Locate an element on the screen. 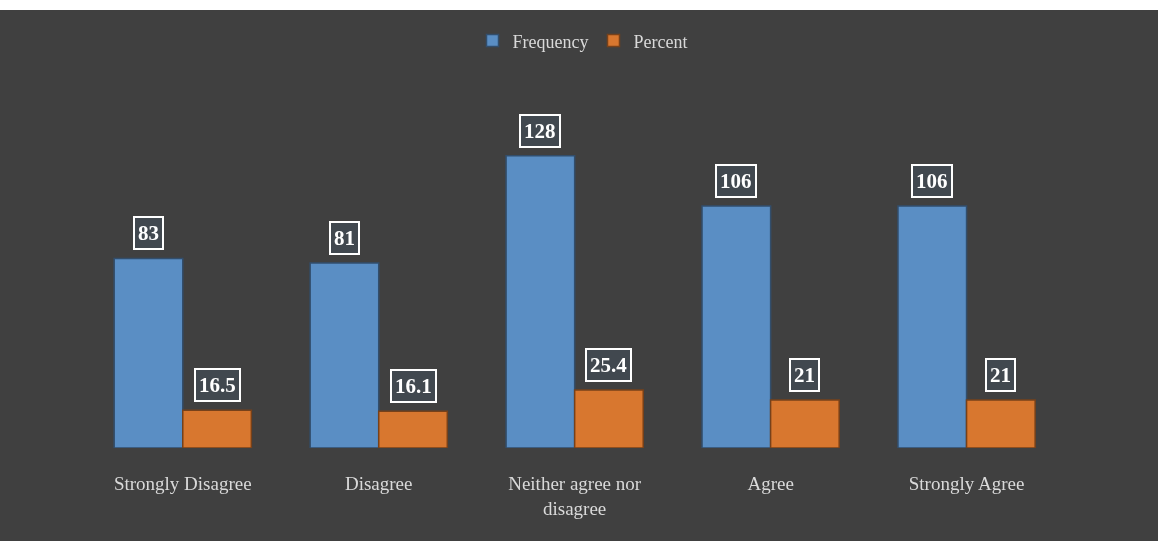 The height and width of the screenshot is (541, 1158). x-tick-label: Strongly Disagree is located at coordinates (182, 483).